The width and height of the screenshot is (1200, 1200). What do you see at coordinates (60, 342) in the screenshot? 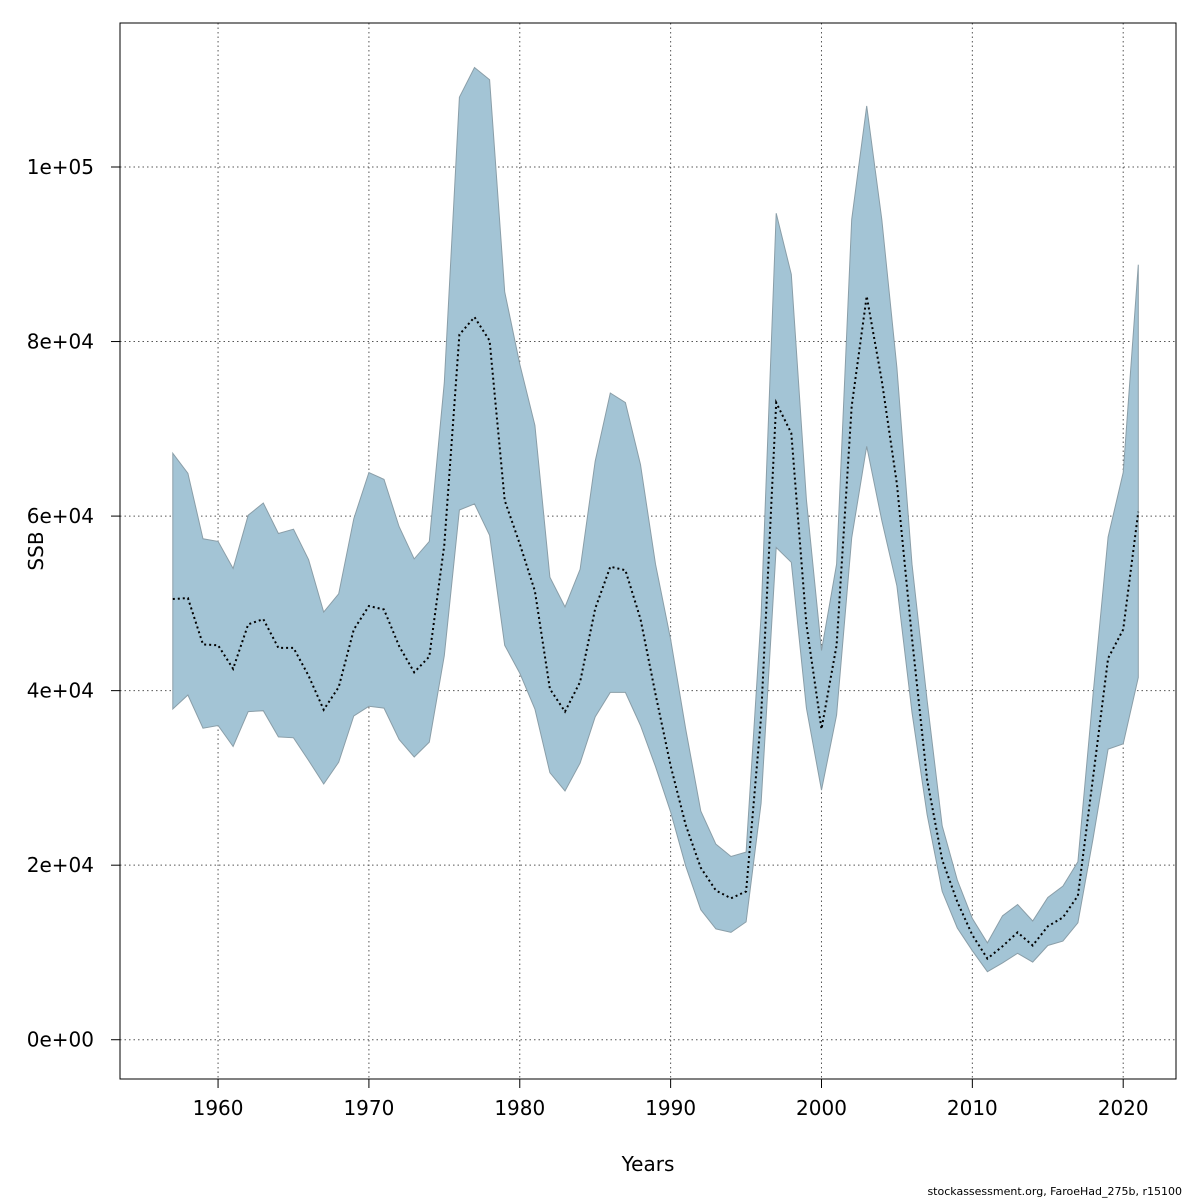
I see `y-tick-label: 8e+04` at bounding box center [60, 342].